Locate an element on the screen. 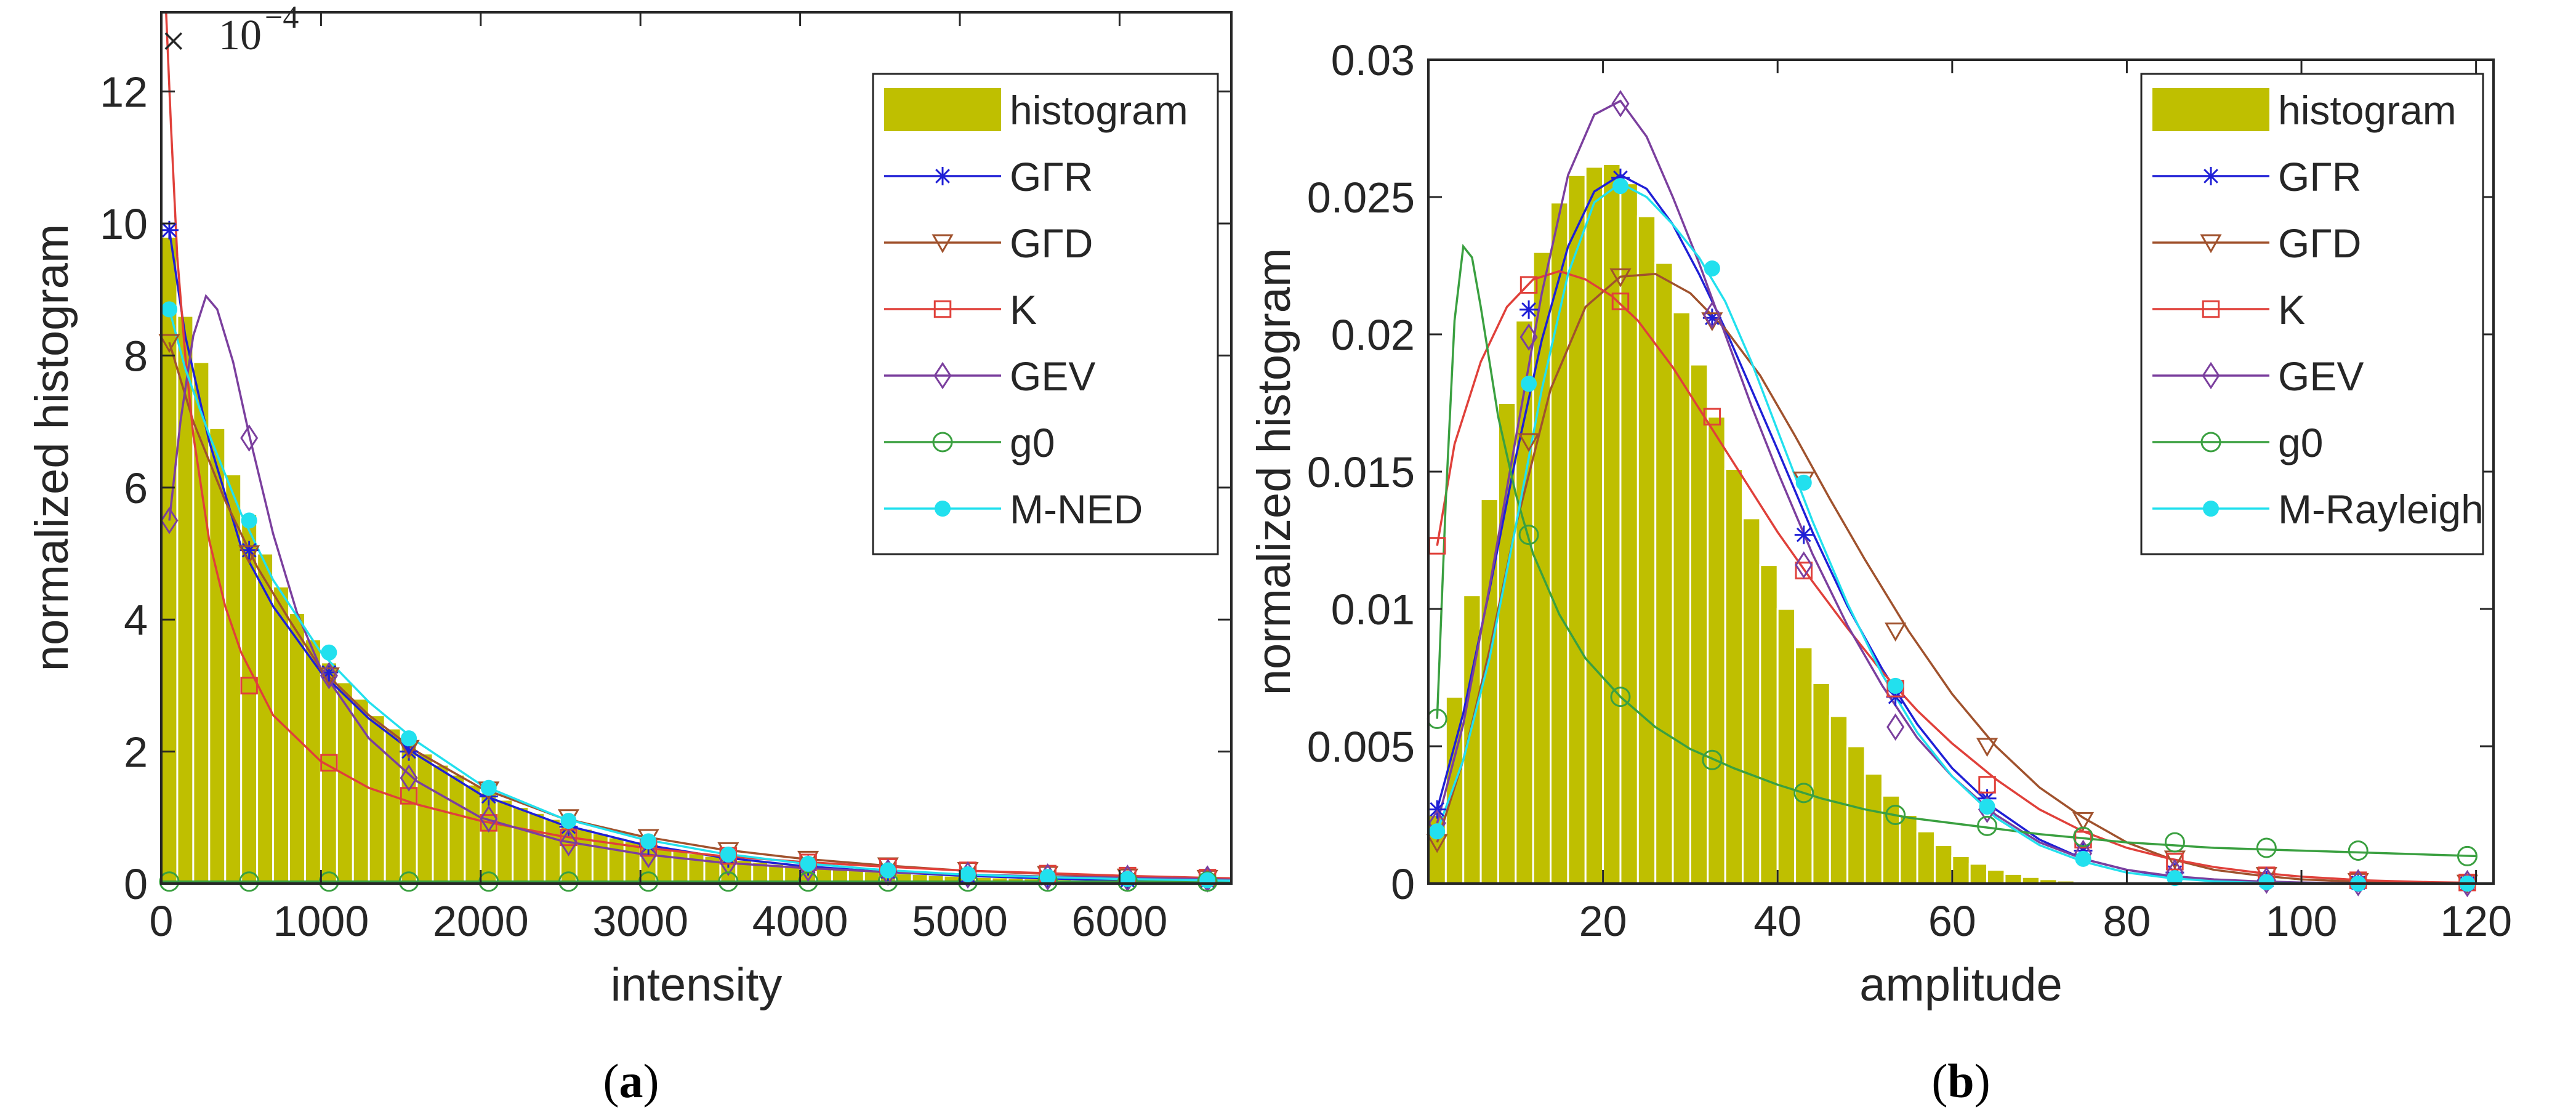  x-tick-label: 40 is located at coordinates (1777, 921).